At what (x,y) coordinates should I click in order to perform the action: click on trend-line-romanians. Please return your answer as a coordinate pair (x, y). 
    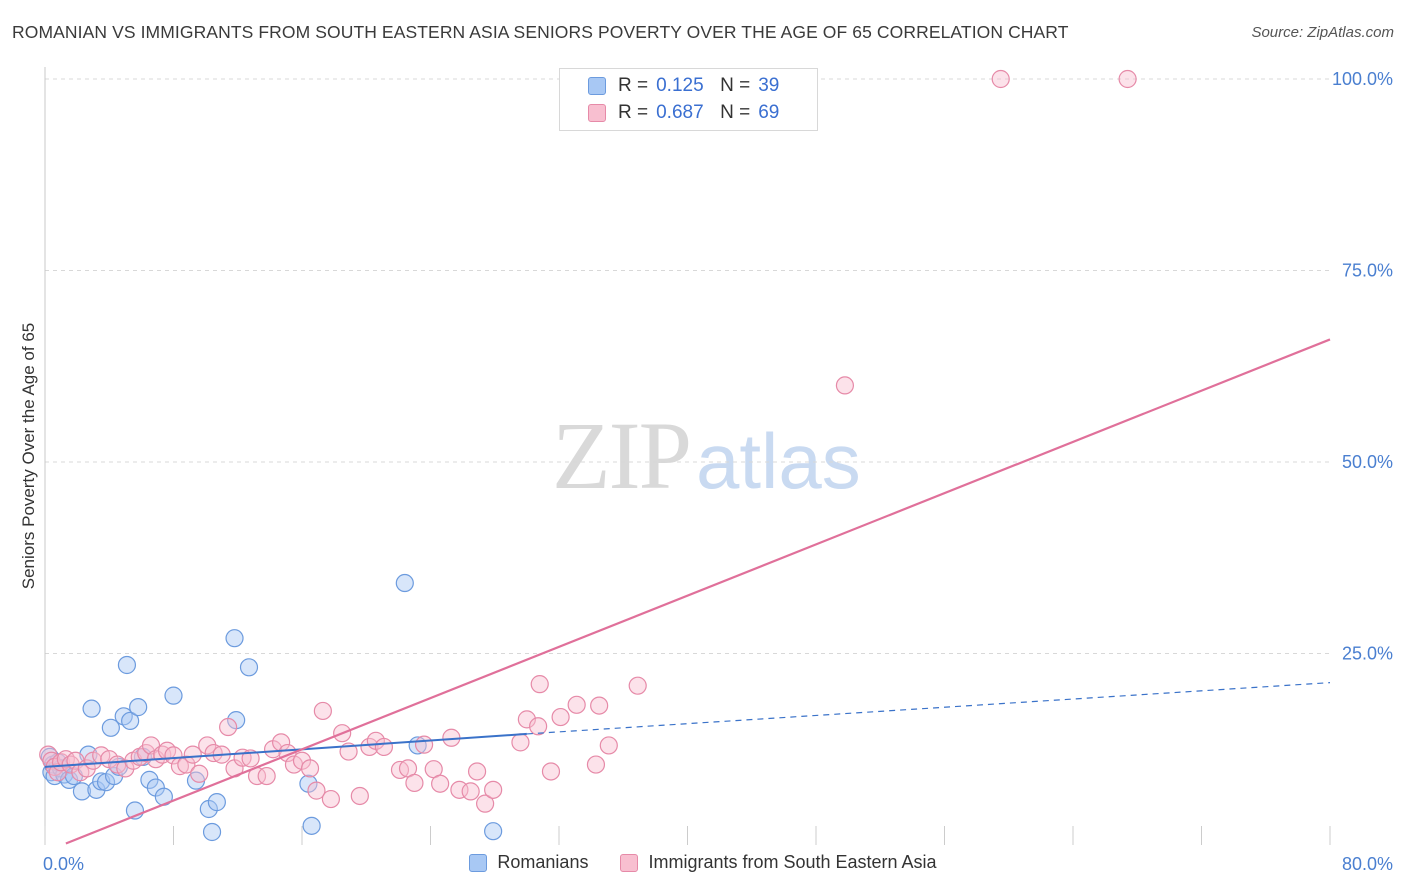
    Looking at the image, I should click on (285, 750).